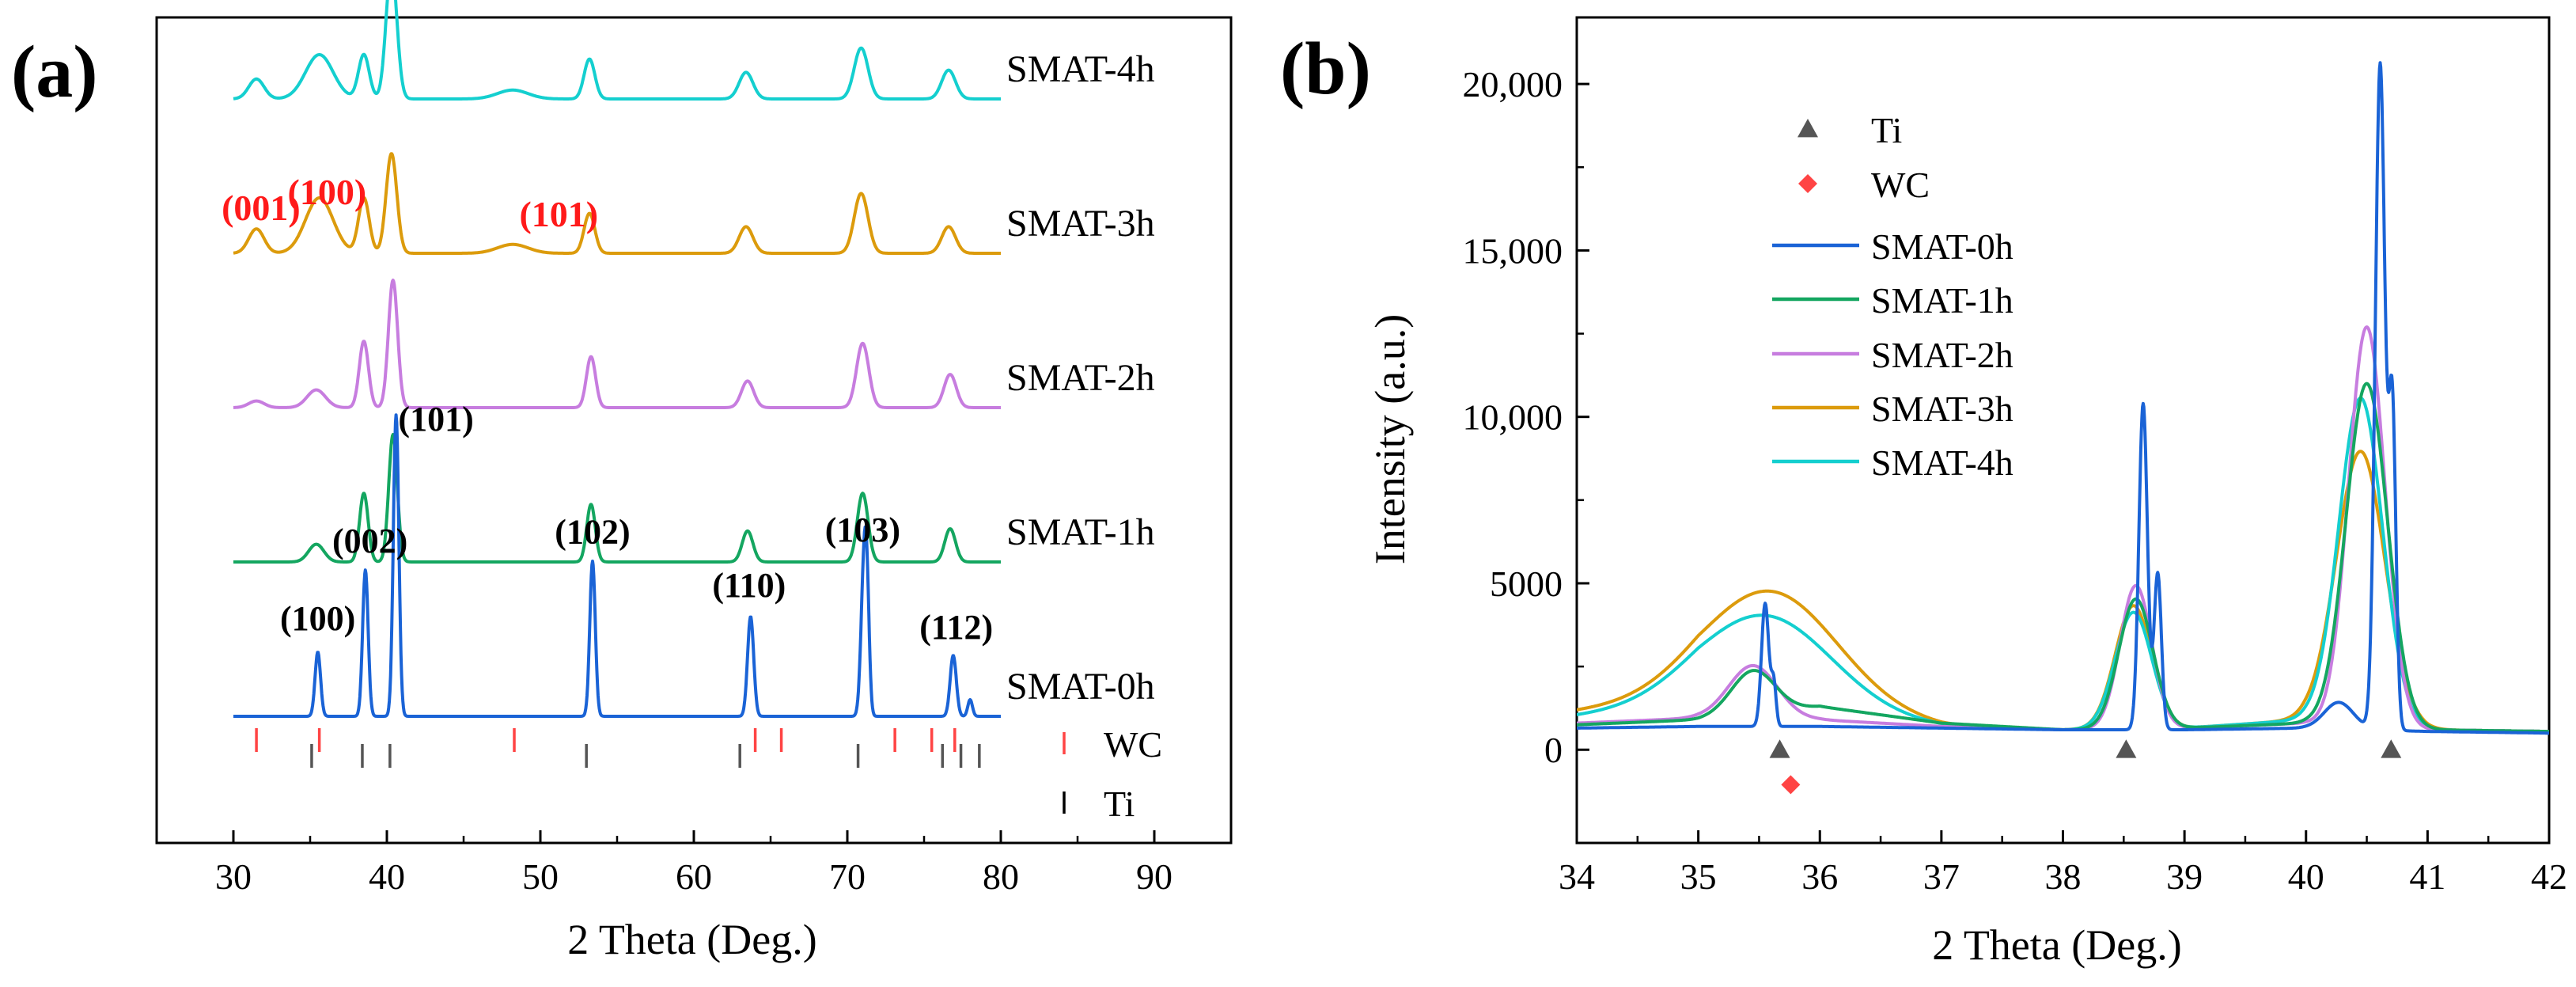  I want to click on legend-b-smat-0h-label: SMAT-0h, so click(1942, 246).